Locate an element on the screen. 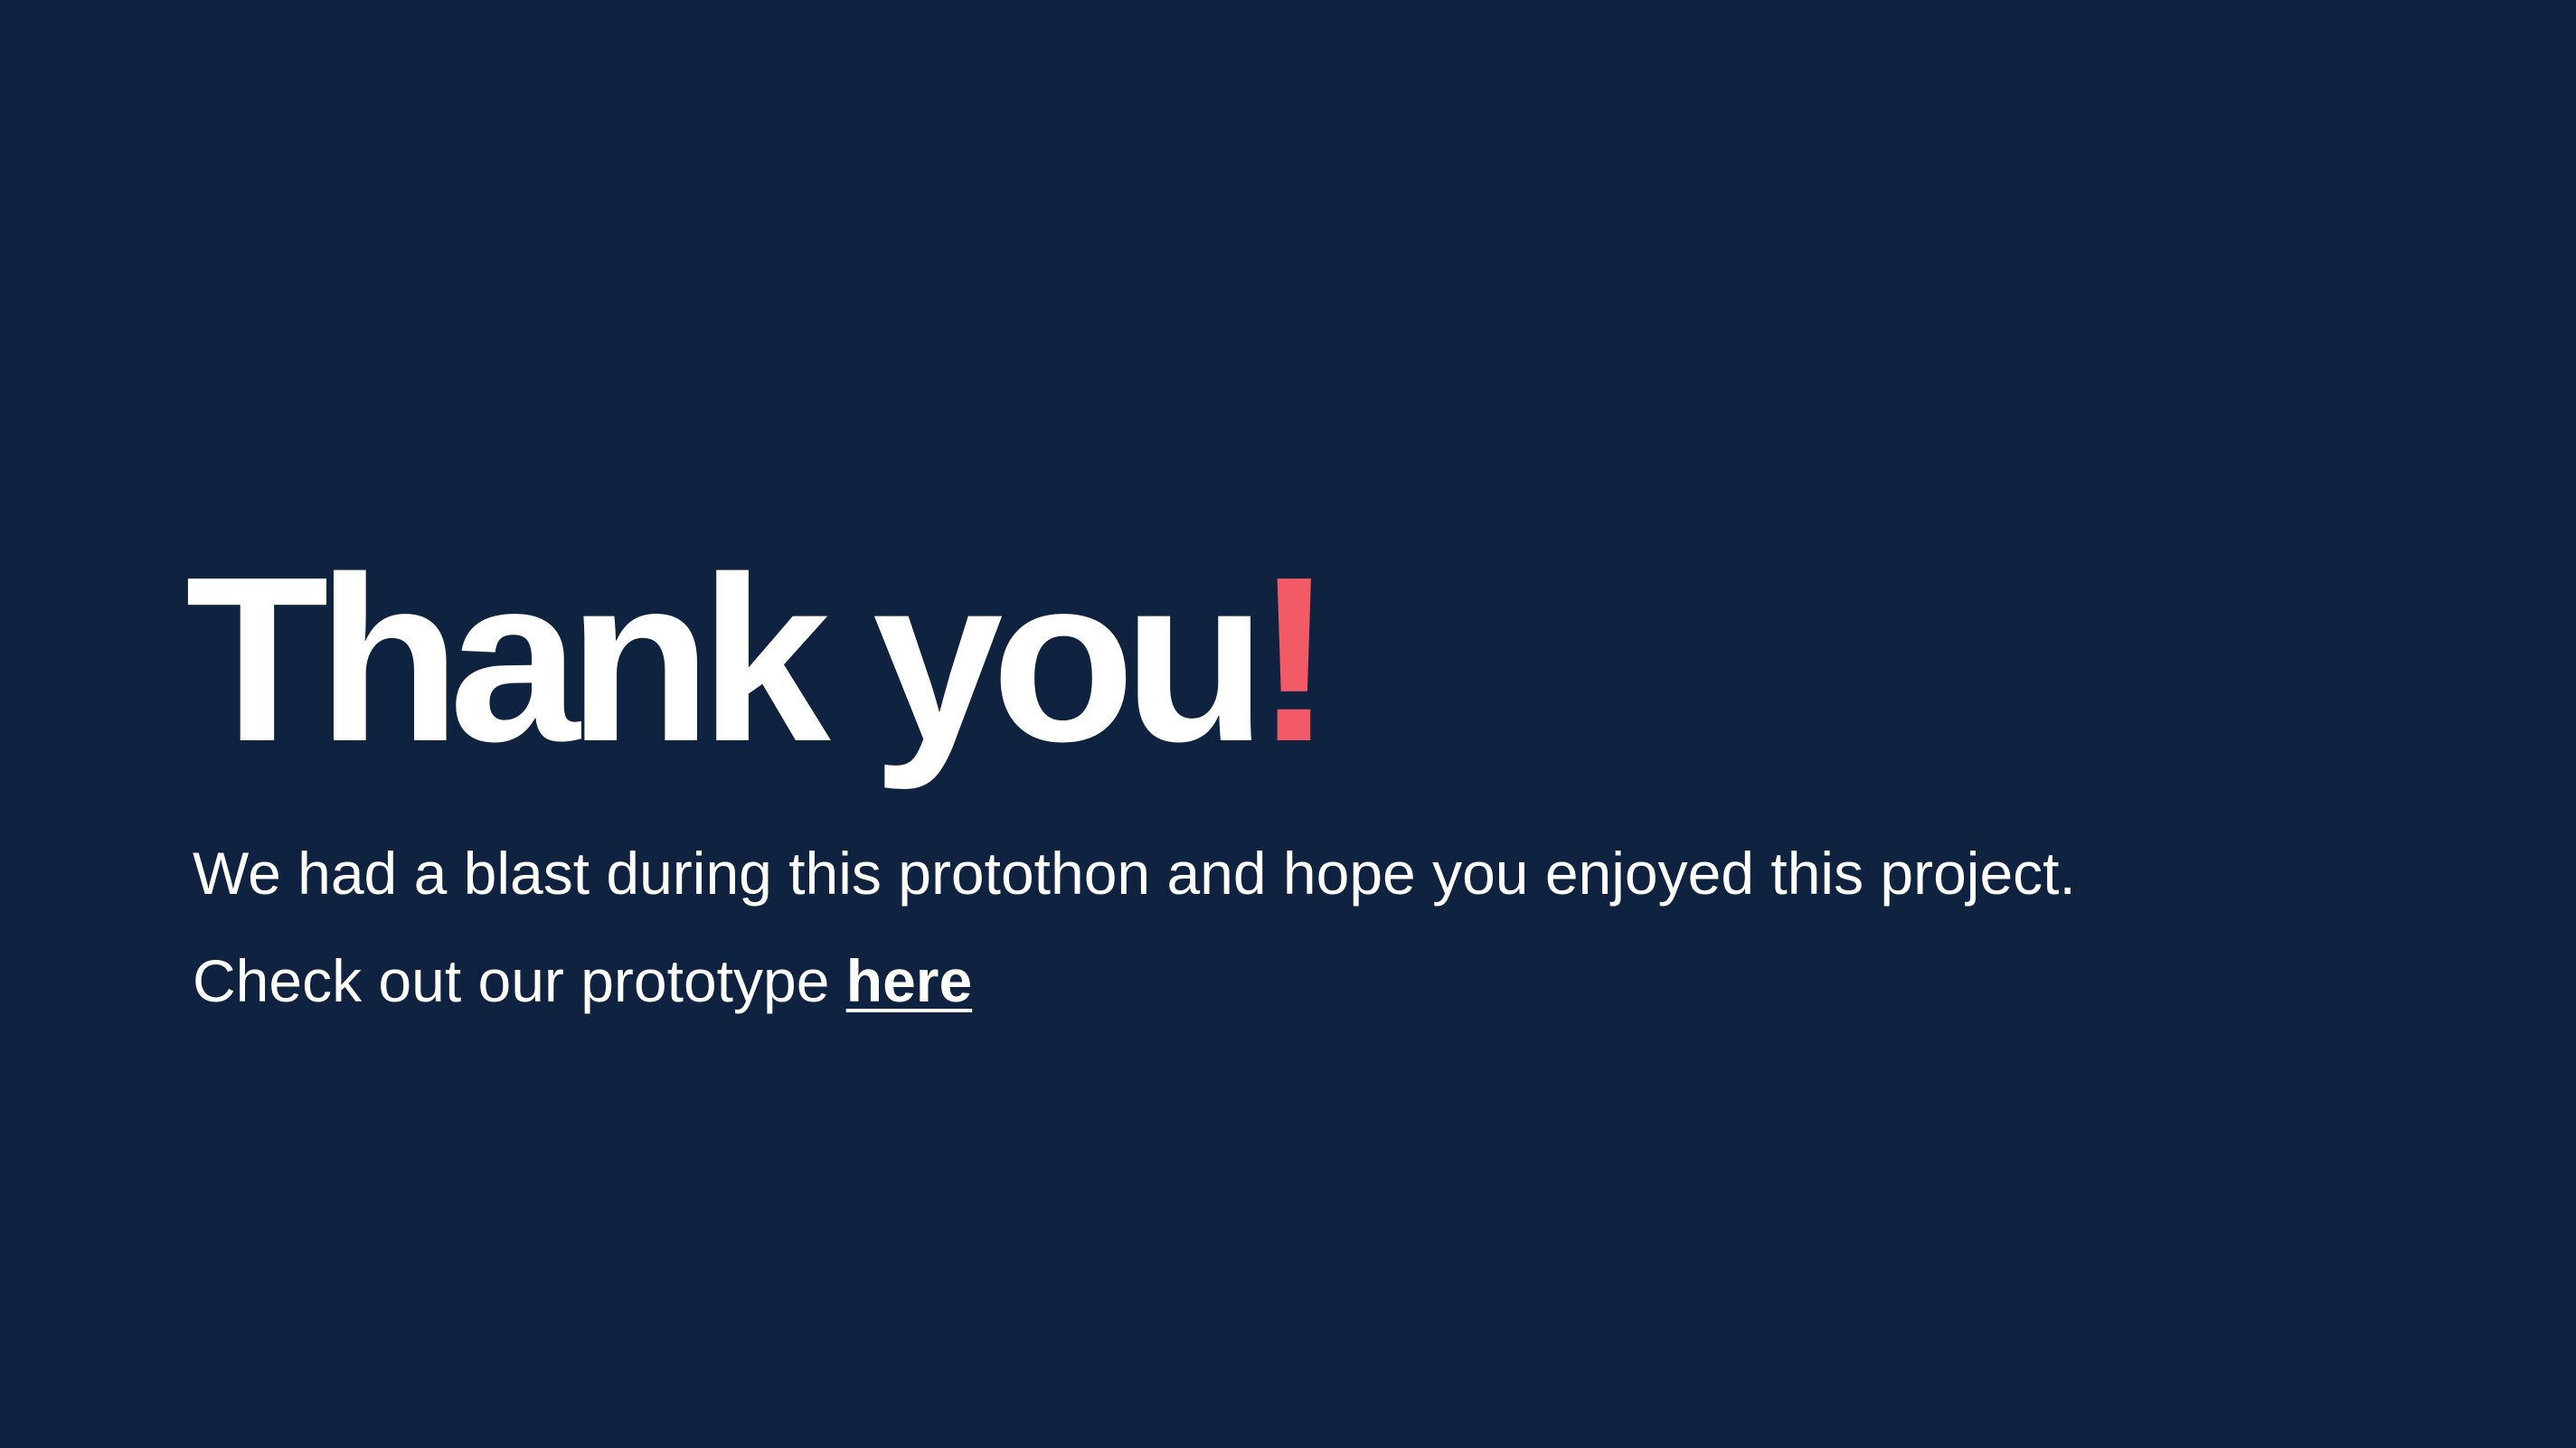 This screenshot has height=1448, width=2576. prototype-link: here is located at coordinates (909, 980).